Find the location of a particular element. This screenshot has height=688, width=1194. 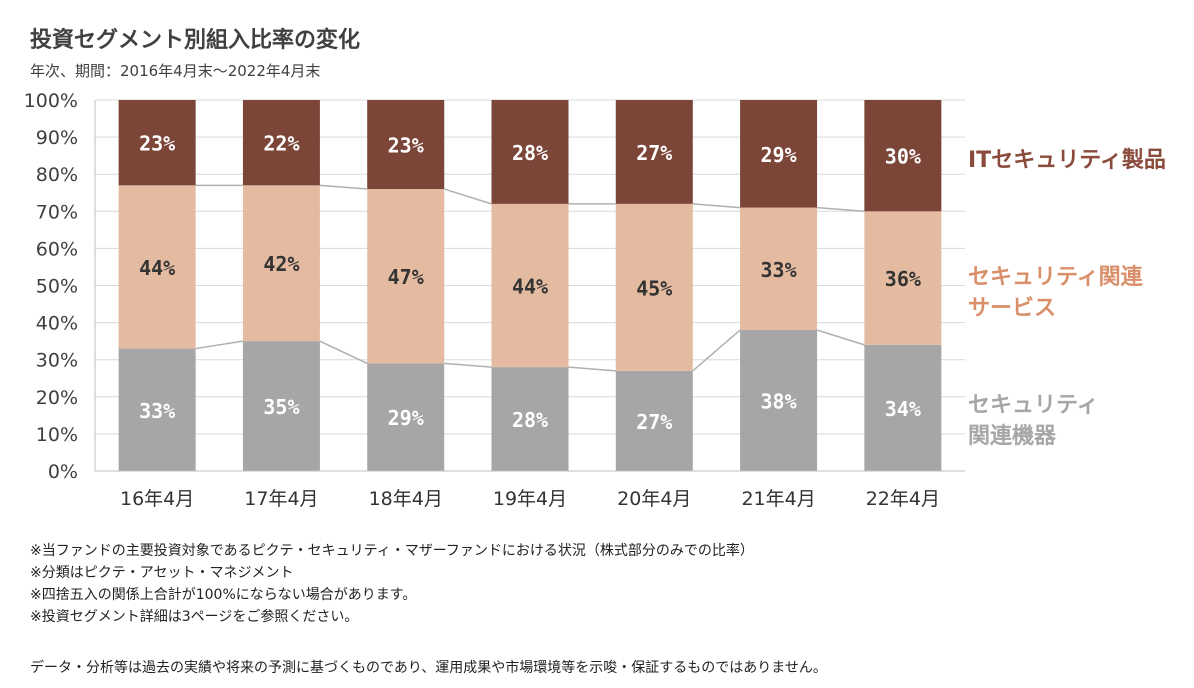

legend-label: ITセキュリティ製品 is located at coordinates (1067, 160).